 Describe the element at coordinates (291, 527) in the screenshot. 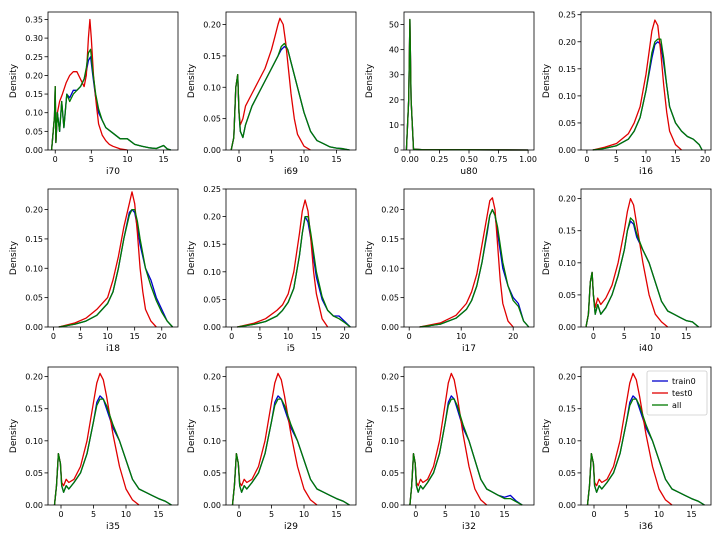

I see `x-axis-label: i29` at that location.